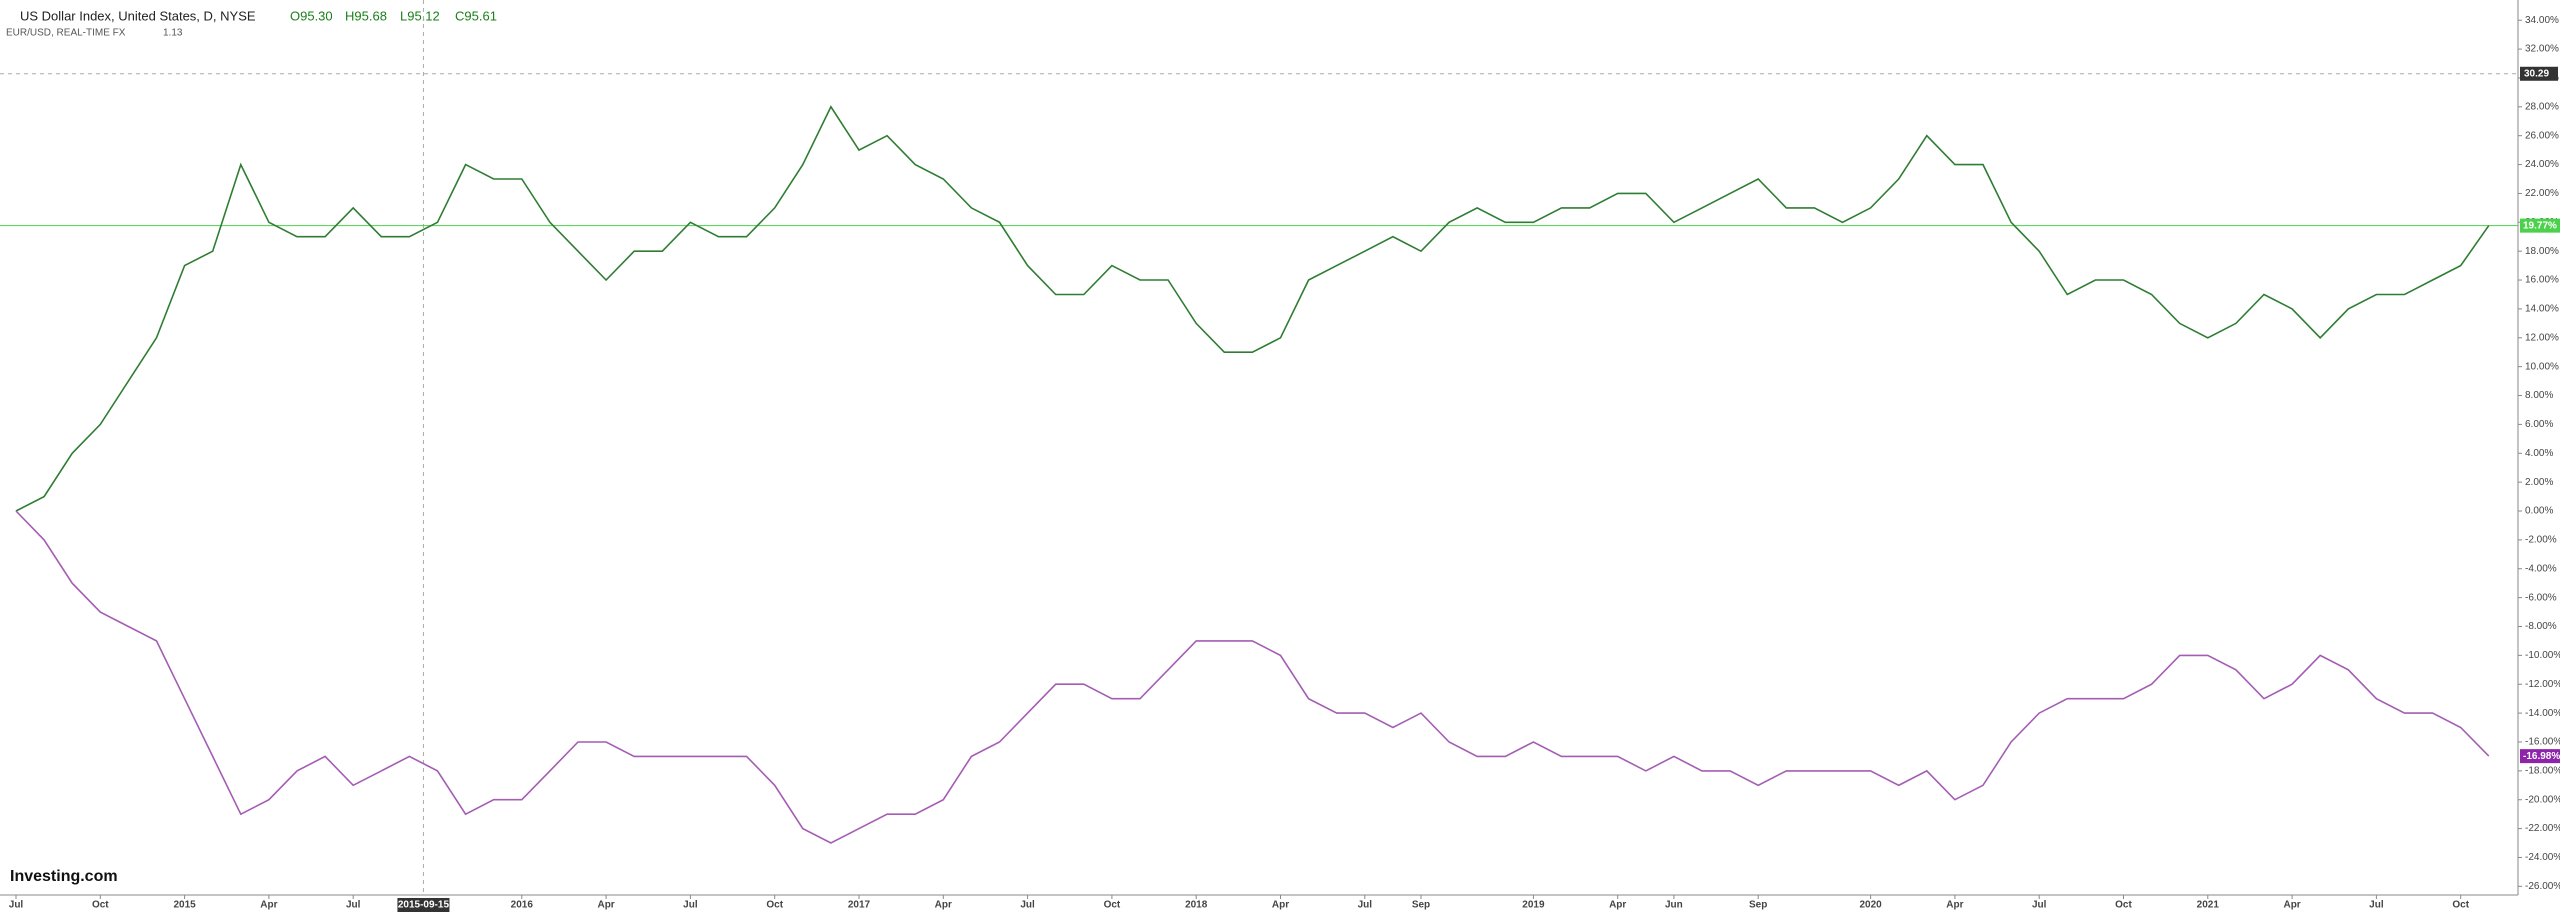 The height and width of the screenshot is (912, 2560). I want to click on x-tick-label: 2020, so click(1870, 905).